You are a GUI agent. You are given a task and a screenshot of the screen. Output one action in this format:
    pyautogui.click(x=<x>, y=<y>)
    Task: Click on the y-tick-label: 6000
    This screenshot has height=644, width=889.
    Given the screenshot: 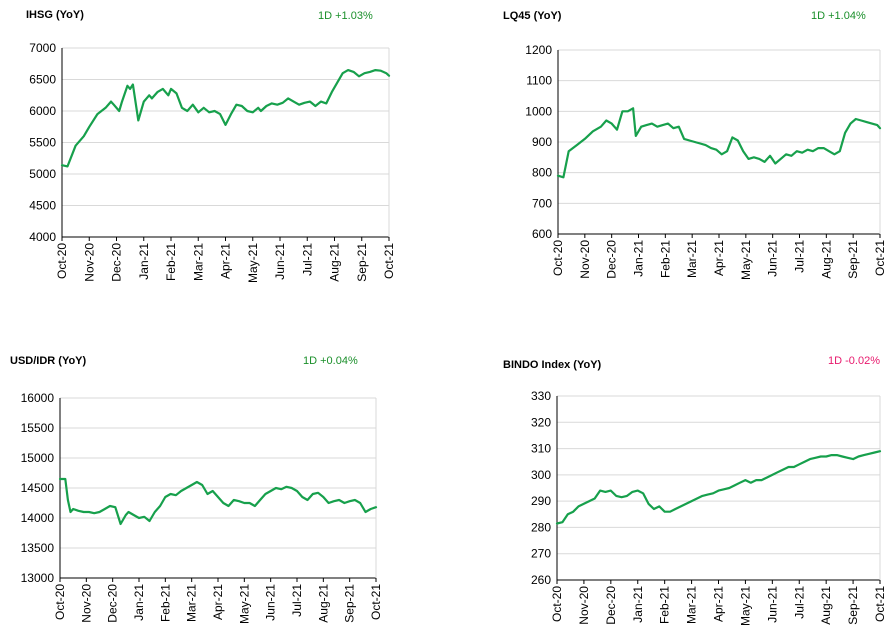 What is the action you would take?
    pyautogui.click(x=42, y=111)
    